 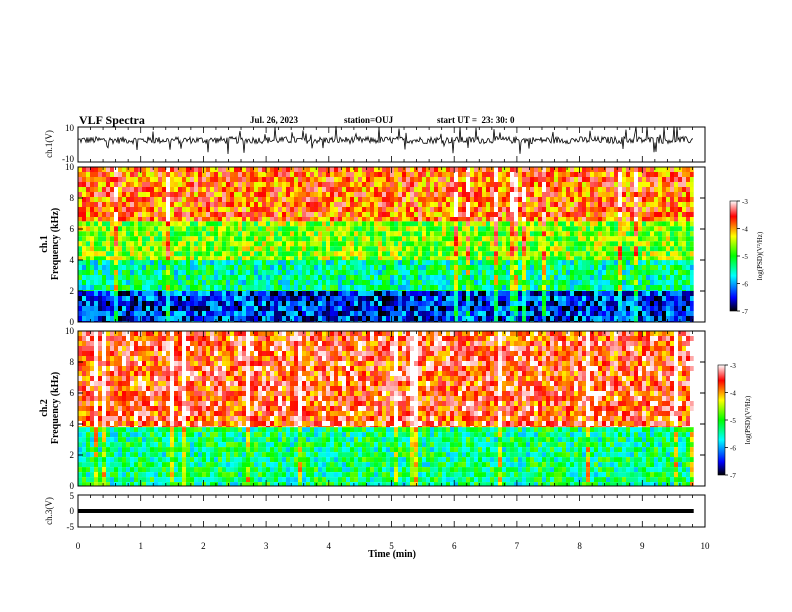 What do you see at coordinates (49, 511) in the screenshot?
I see `ch3-ylabel: ch.3(V)` at bounding box center [49, 511].